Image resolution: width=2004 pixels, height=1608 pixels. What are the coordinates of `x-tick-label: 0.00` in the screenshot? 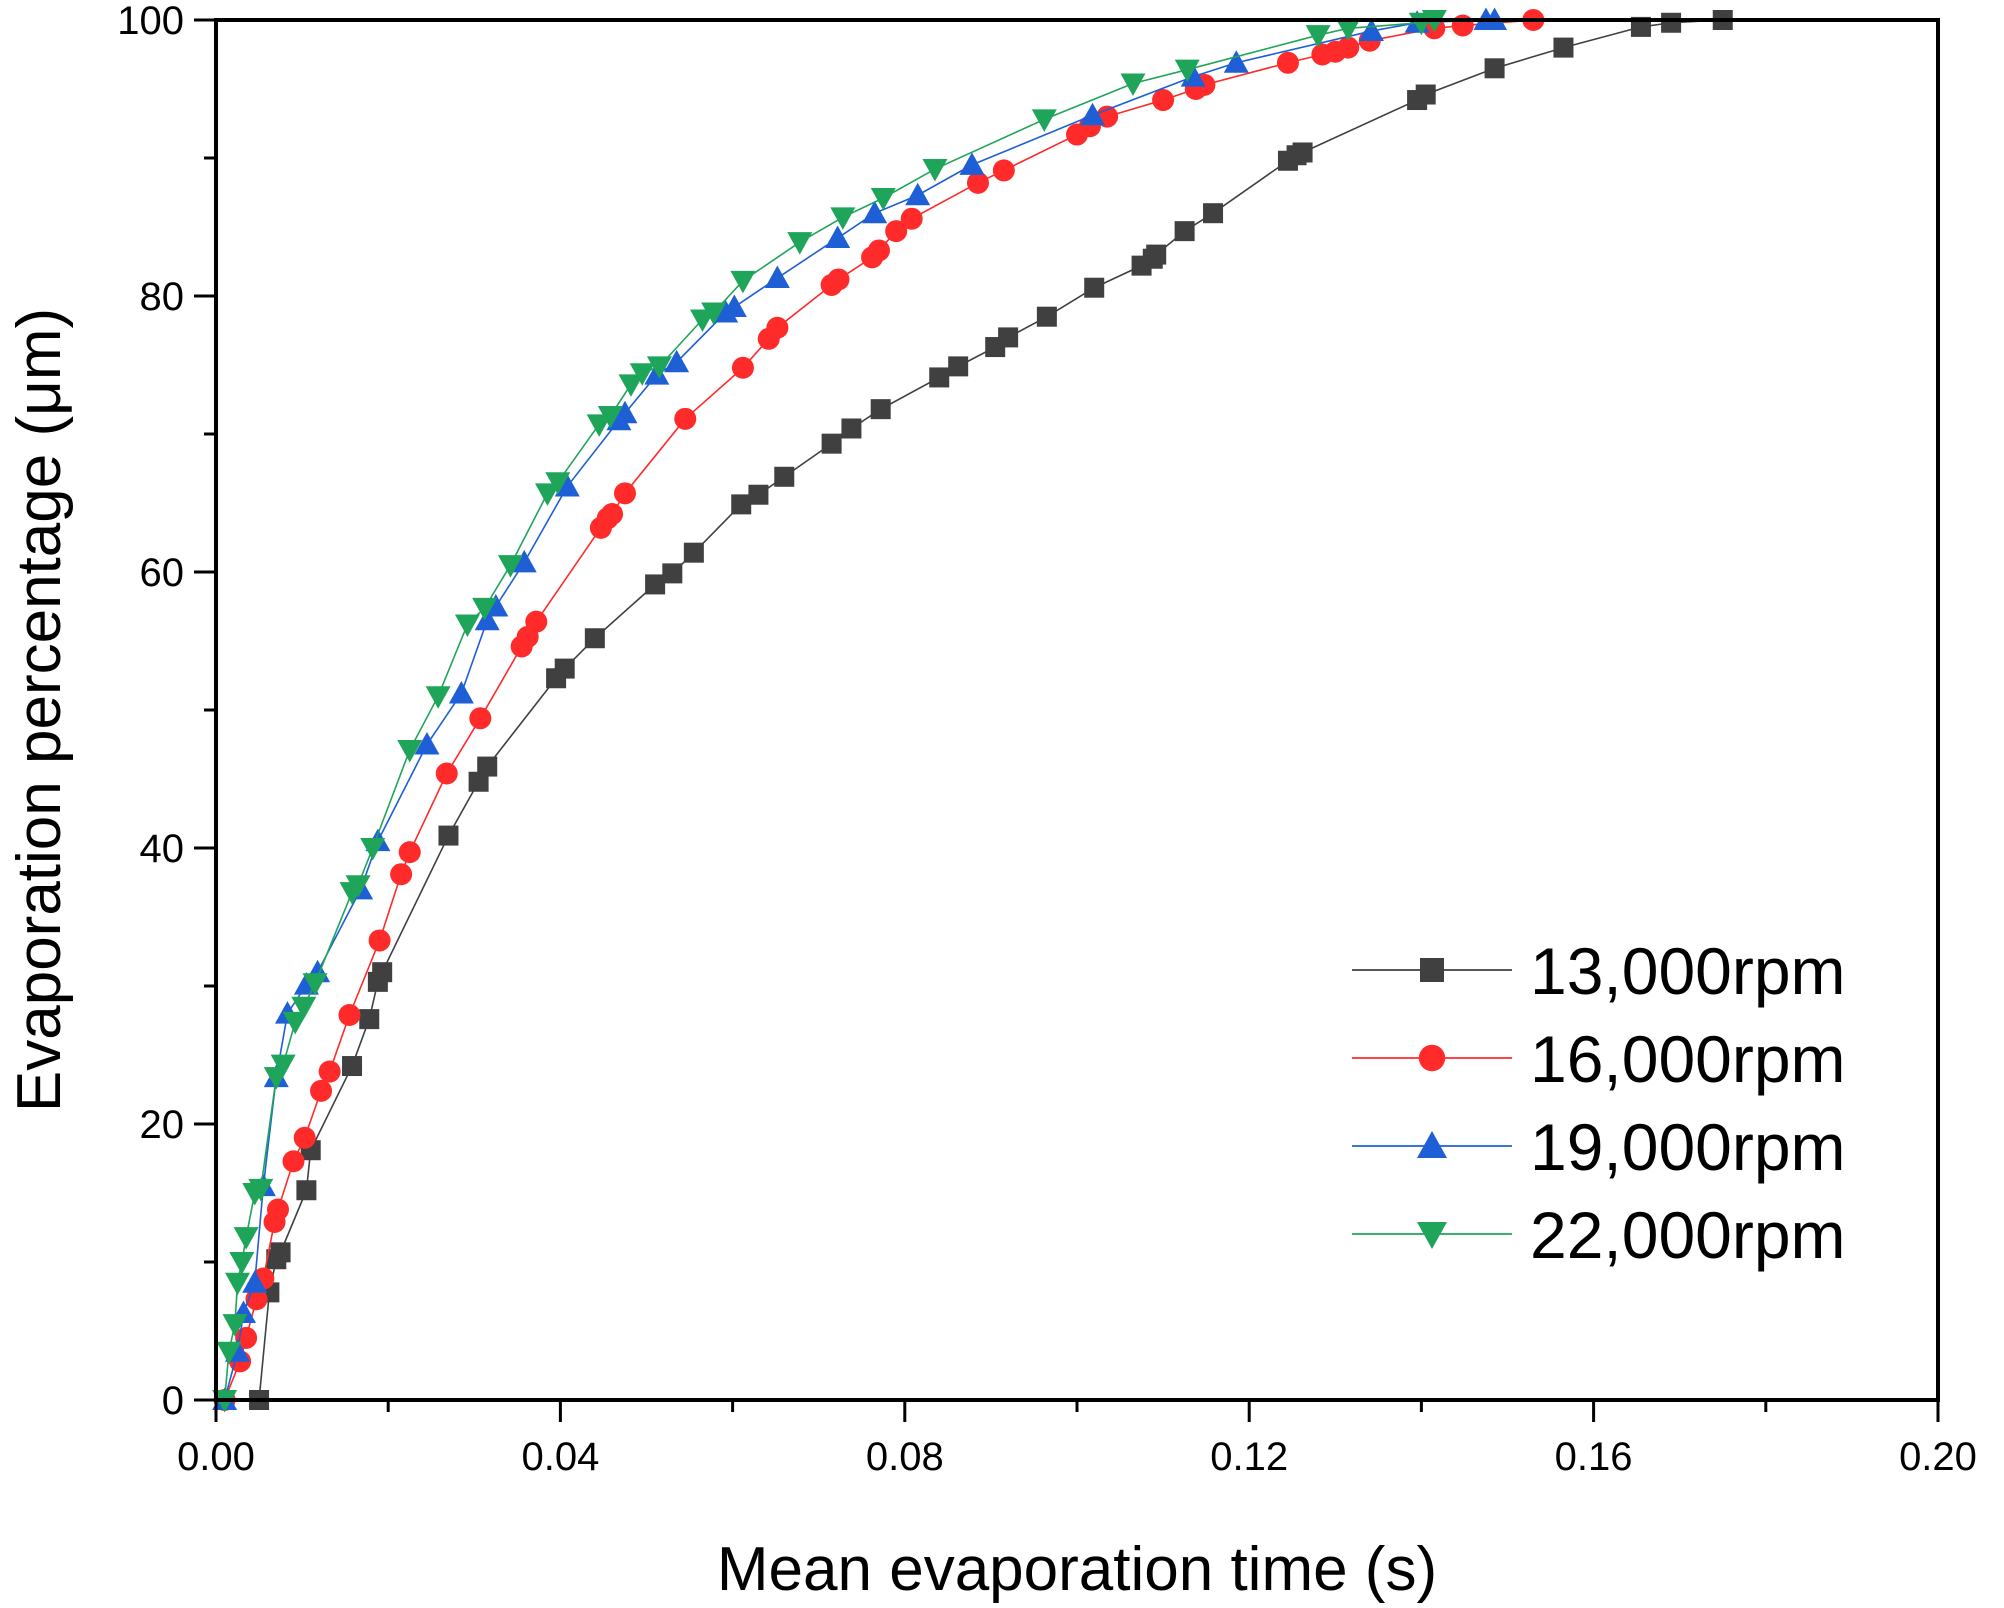 It's located at (216, 1457).